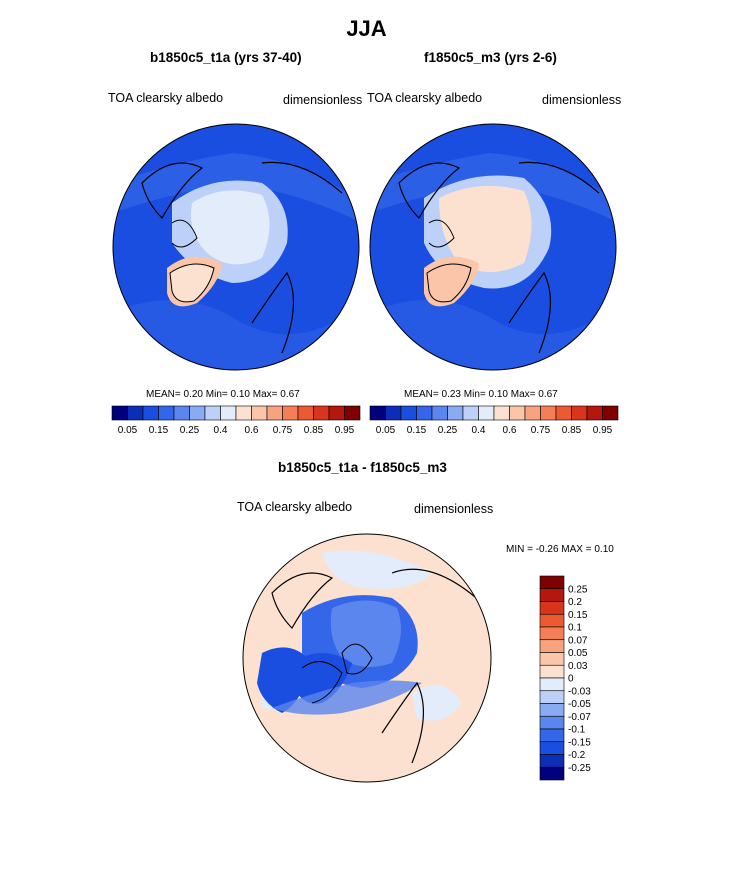 The image size is (733, 882). What do you see at coordinates (575, 602) in the screenshot?
I see `colorbar-label: 0.2` at bounding box center [575, 602].